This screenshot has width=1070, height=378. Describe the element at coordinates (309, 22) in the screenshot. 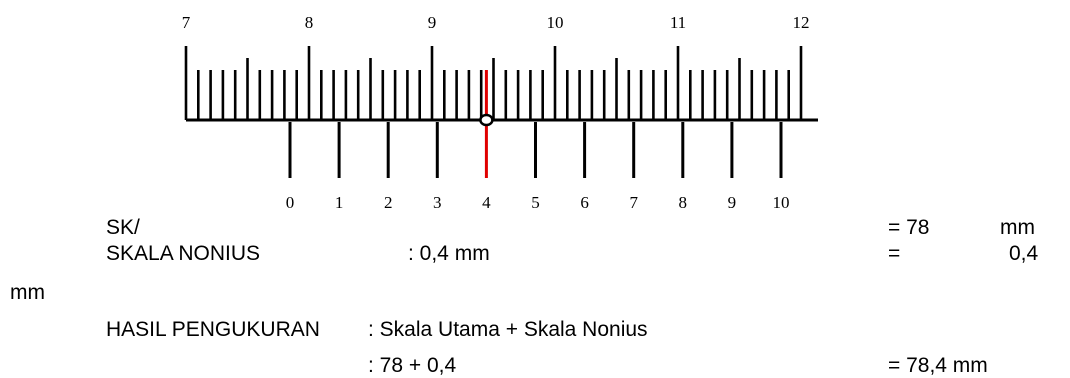

I see `main-scale-tick-label: 8` at that location.